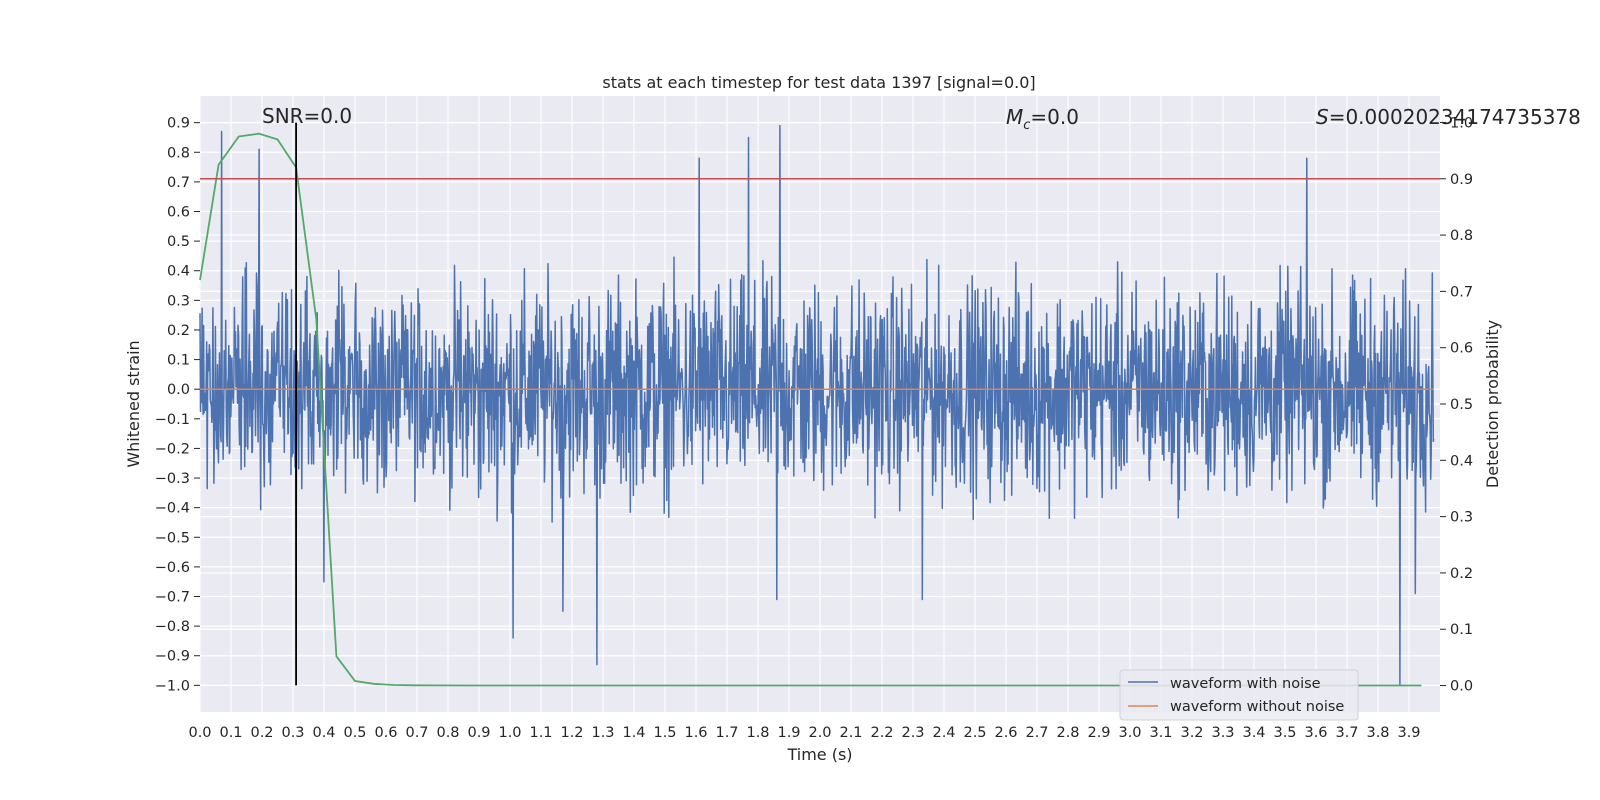  What do you see at coordinates (172, 627) in the screenshot?
I see `y-tick-label: −0.8` at bounding box center [172, 627].